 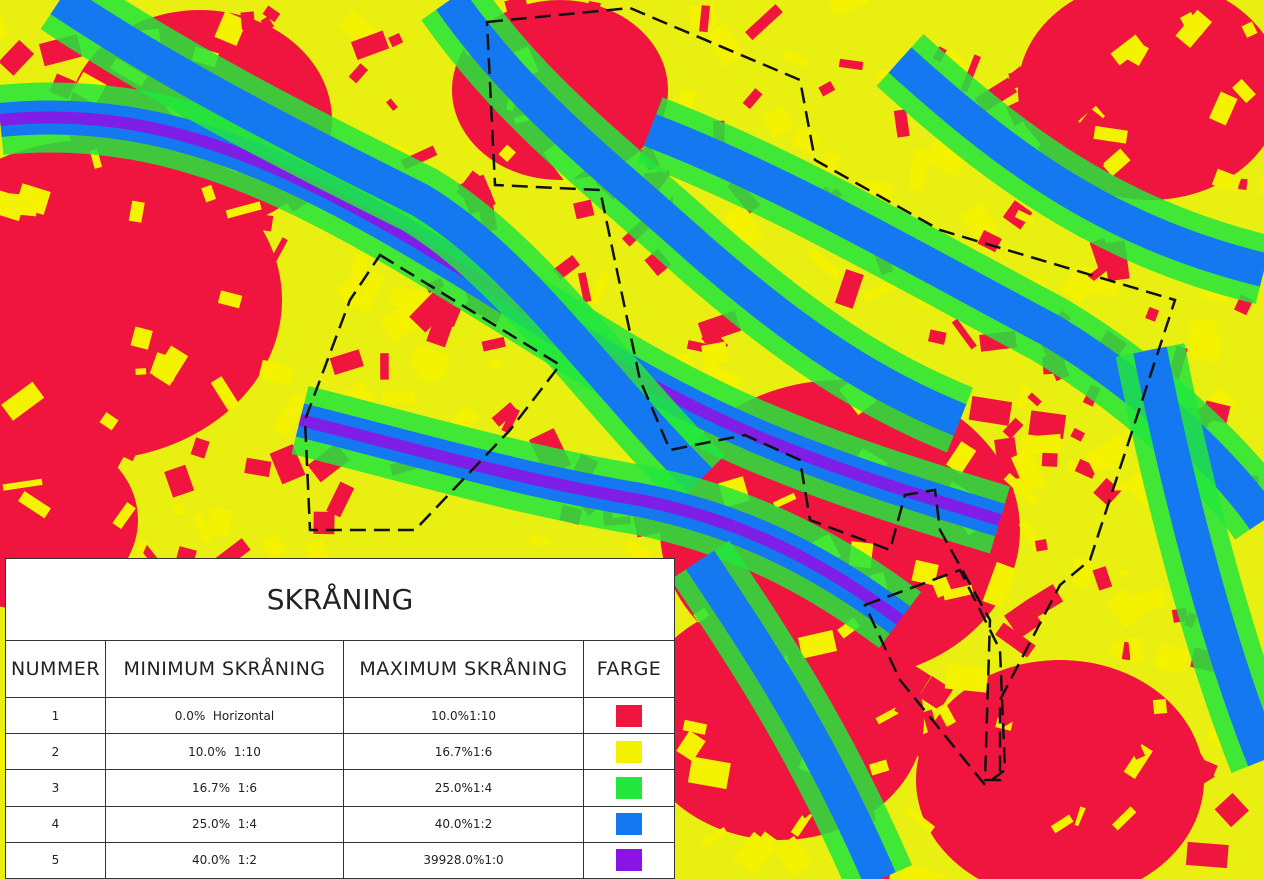 What do you see at coordinates (464, 824) in the screenshot?
I see `legend-maximum: 40.0%1:2` at bounding box center [464, 824].